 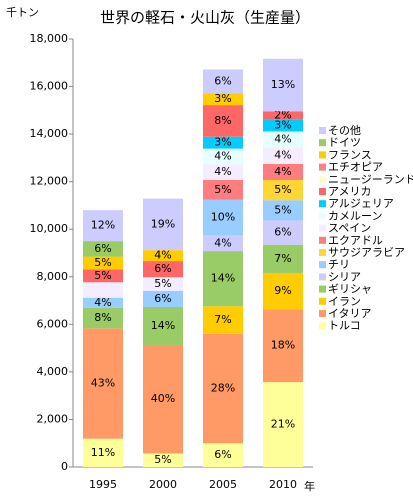 What do you see at coordinates (223, 484) in the screenshot?
I see `x-tick-label: 2005` at bounding box center [223, 484].